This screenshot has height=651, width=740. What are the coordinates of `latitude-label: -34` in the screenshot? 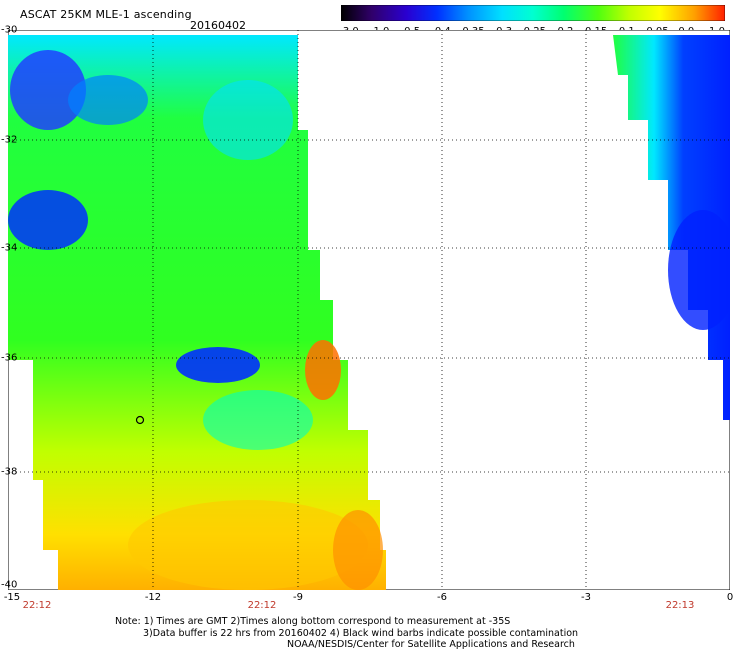 It's located at (9, 248).